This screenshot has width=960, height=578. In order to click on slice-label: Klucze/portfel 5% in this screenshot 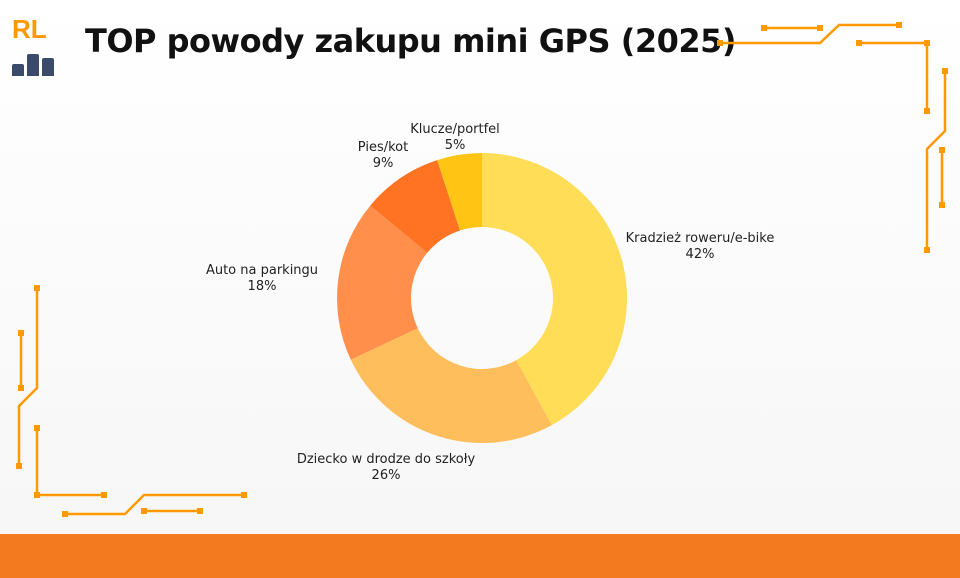, I will do `click(455, 137)`.